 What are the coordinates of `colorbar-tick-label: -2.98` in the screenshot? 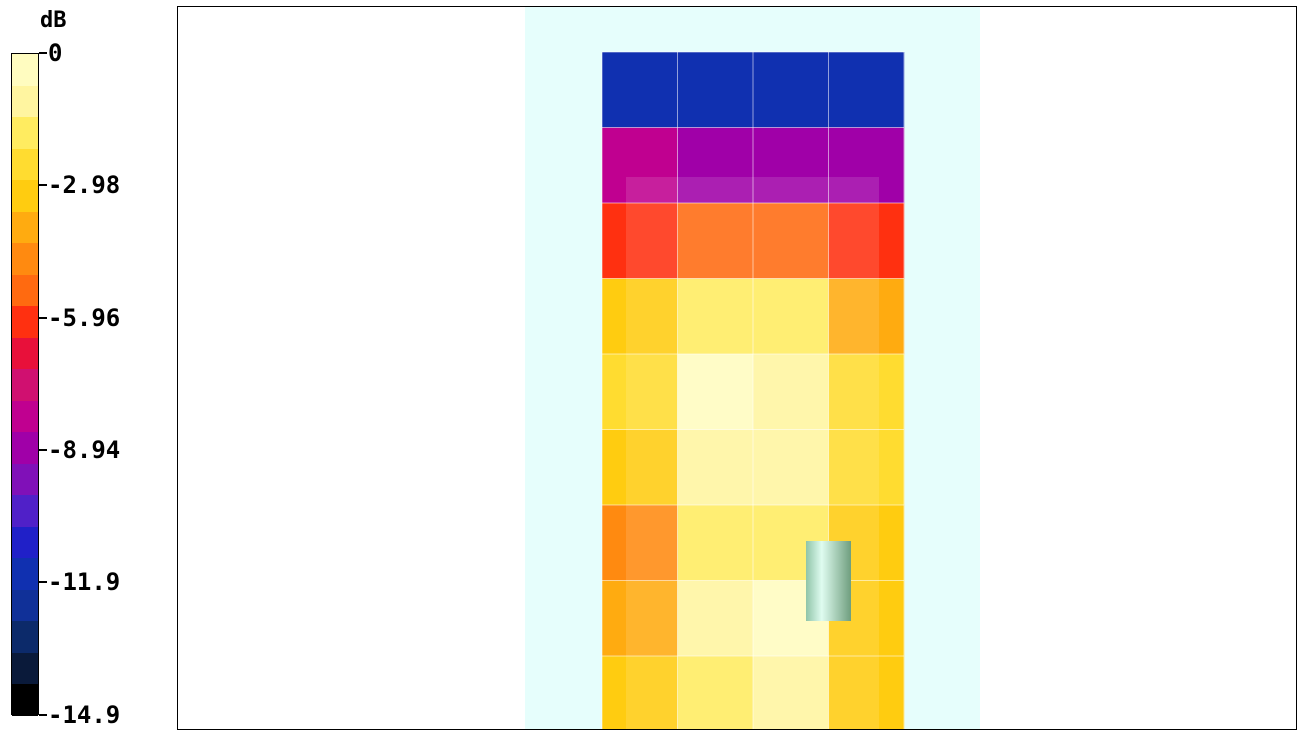 It's located at (84, 185).